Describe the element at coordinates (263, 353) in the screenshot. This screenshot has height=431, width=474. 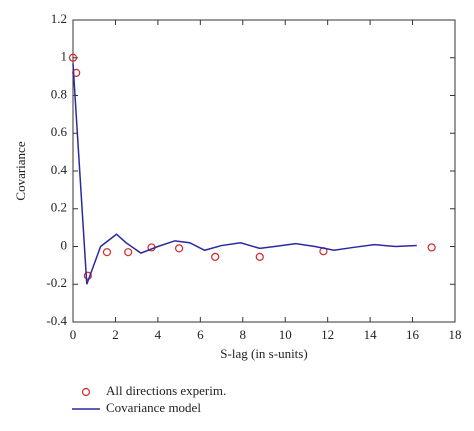
I see `x-axis-label: S-lag (in s-units)` at that location.